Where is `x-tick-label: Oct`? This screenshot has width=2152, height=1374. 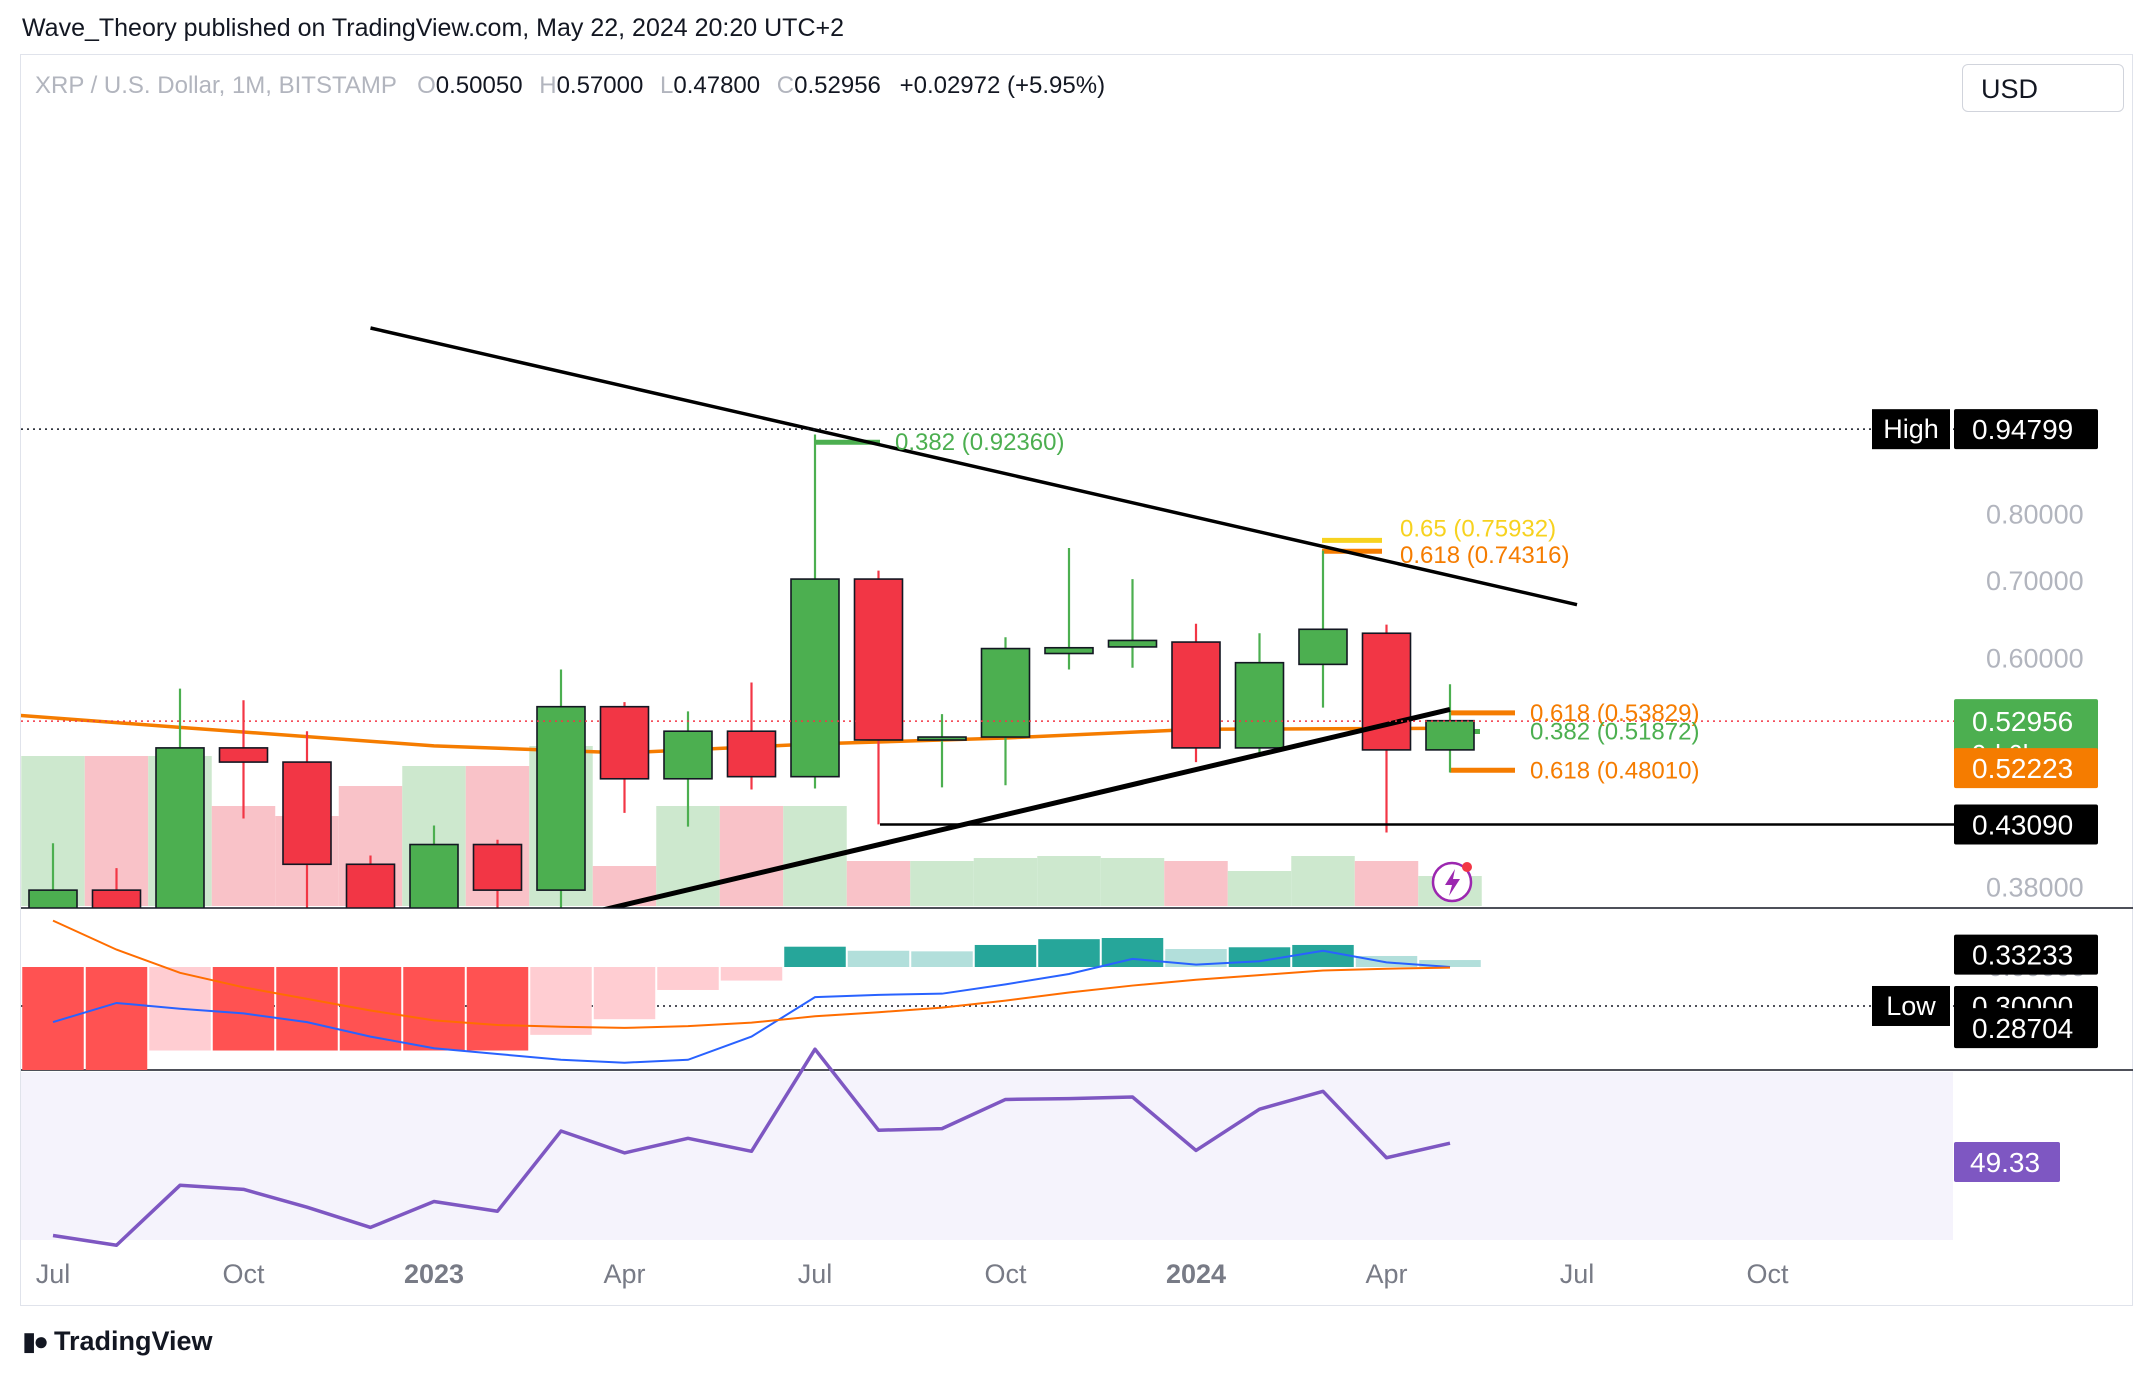
x-tick-label: Oct is located at coordinates (243, 1274).